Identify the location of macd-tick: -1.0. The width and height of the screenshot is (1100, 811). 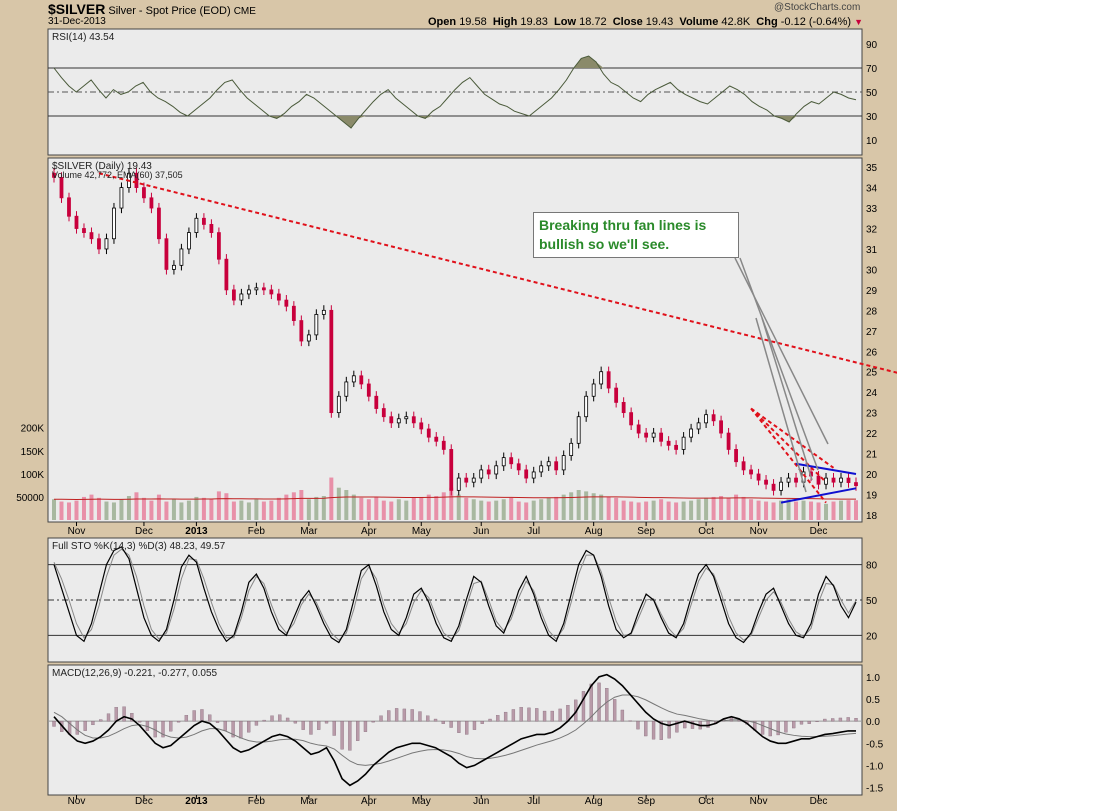
(875, 766).